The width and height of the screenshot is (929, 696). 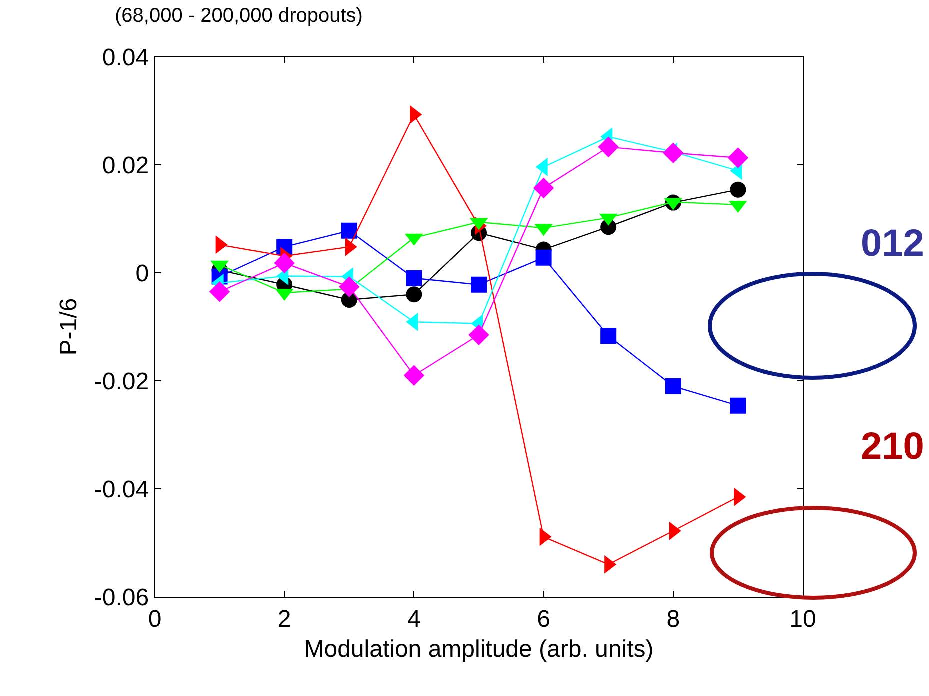 I want to click on y-tick-label: -0.04, so click(x=122, y=490).